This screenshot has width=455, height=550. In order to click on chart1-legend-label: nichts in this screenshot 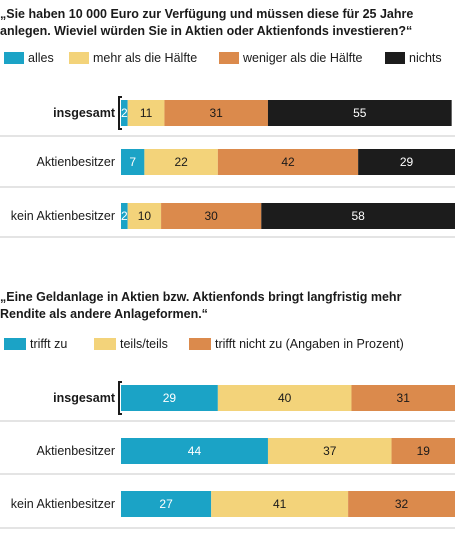, I will do `click(425, 58)`.